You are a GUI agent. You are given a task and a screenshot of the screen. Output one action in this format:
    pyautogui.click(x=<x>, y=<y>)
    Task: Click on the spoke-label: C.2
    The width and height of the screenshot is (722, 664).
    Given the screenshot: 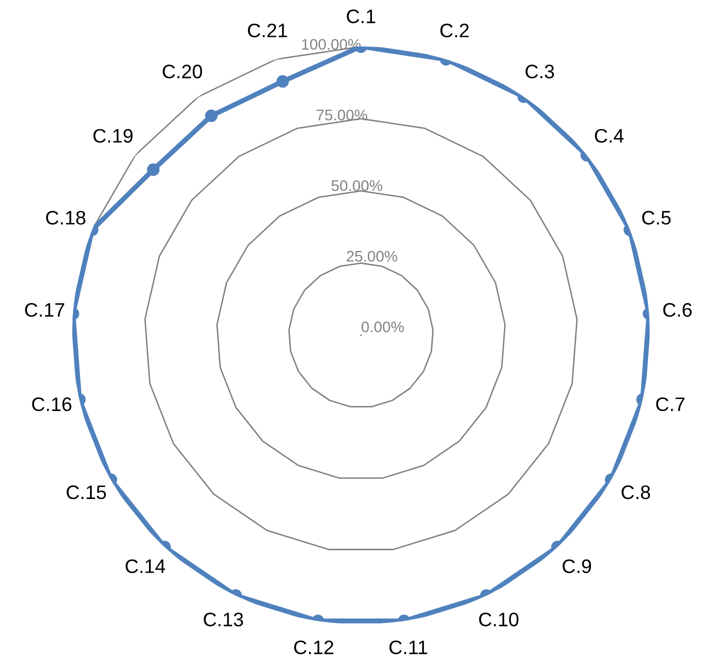 What is the action you would take?
    pyautogui.click(x=454, y=31)
    